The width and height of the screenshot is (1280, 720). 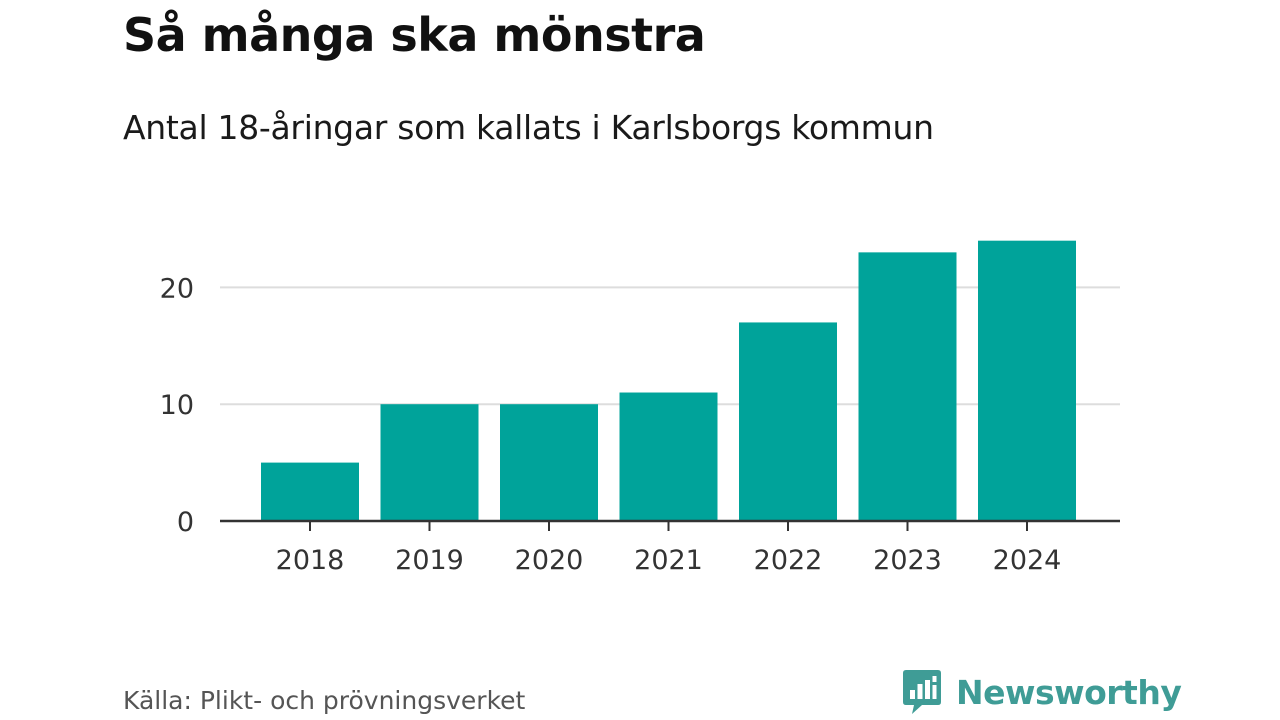 What do you see at coordinates (788, 560) in the screenshot?
I see `x-tick-label-2022: 2022` at bounding box center [788, 560].